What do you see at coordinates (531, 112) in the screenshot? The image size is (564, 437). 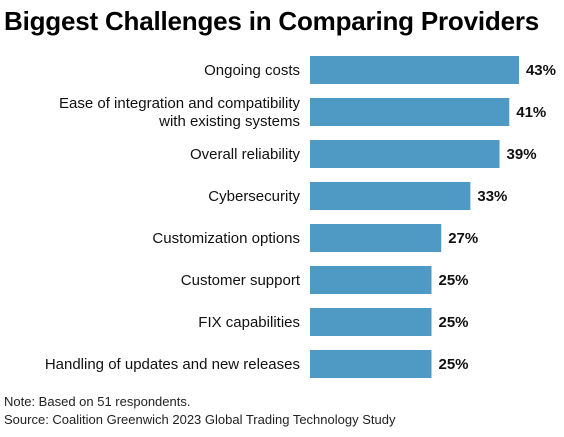 I see `data-label: 41%` at bounding box center [531, 112].